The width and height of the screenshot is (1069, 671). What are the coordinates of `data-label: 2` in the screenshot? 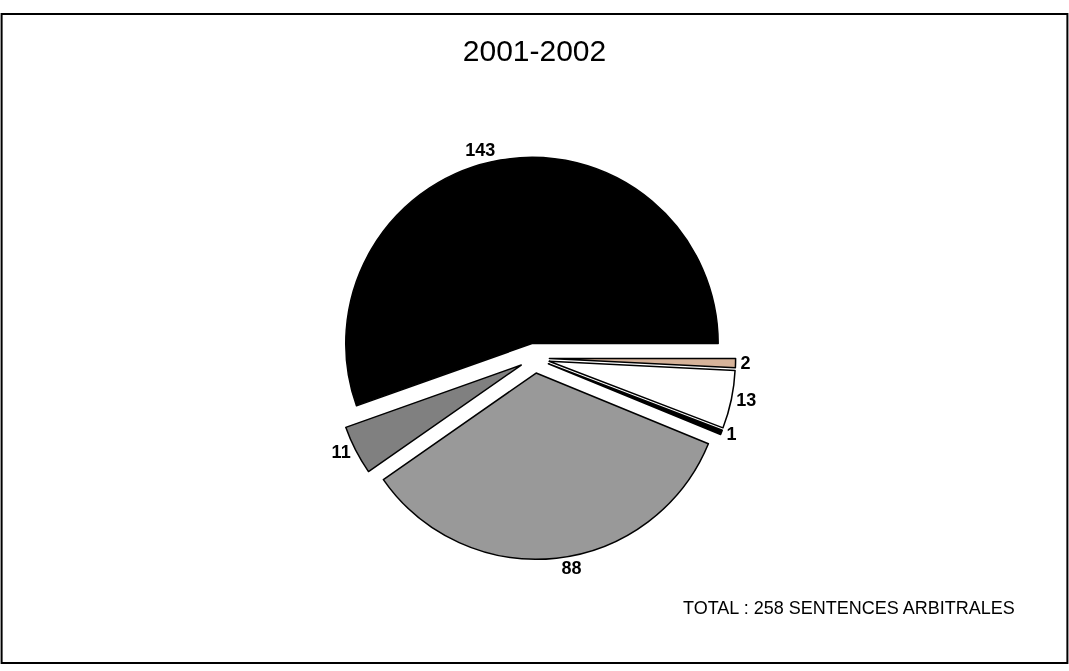 It's located at (745, 363).